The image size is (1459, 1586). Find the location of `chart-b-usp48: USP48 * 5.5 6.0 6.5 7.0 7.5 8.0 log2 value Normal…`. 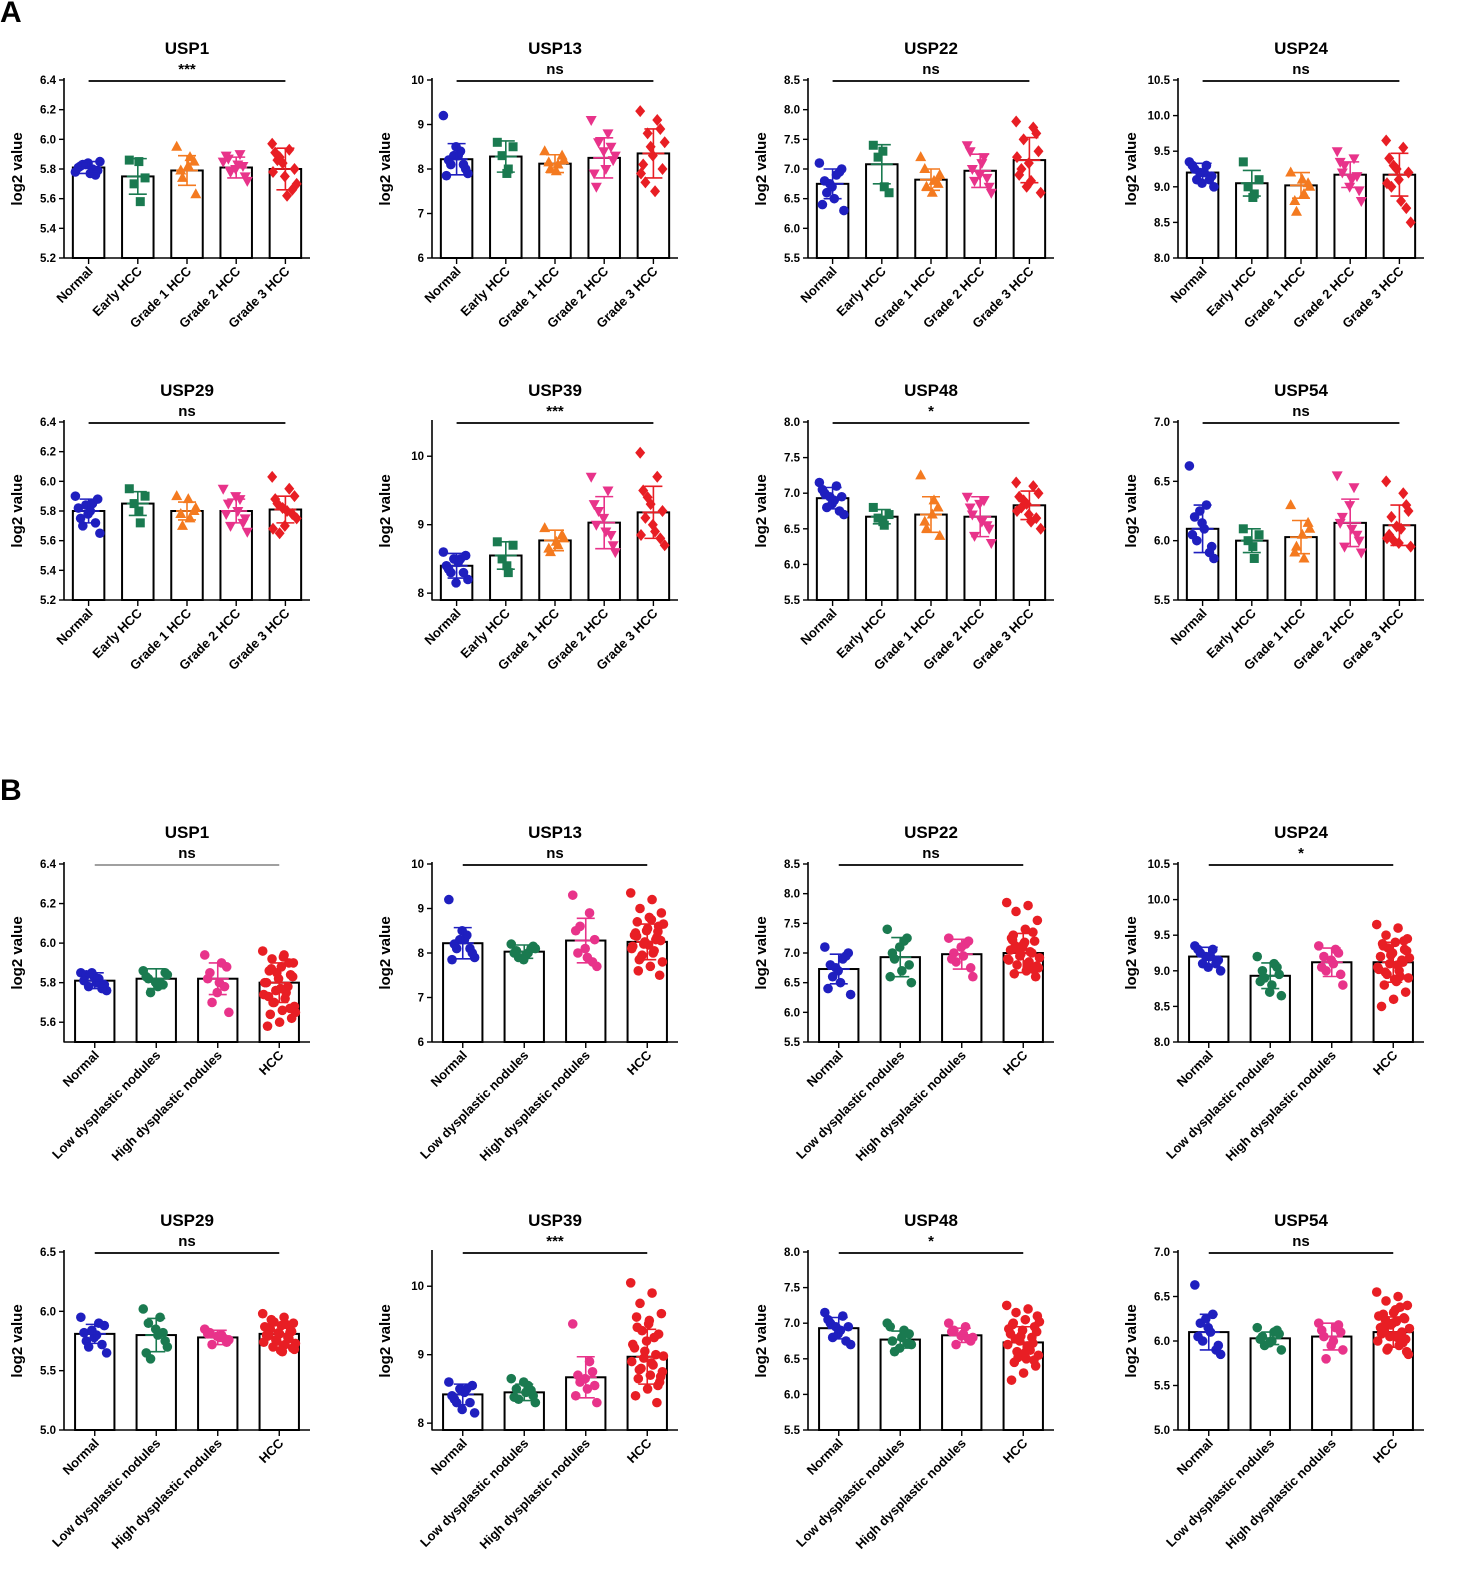

chart-b-usp48: USP48 * 5.5 6.0 6.5 7.0 7.5 8.0 log2 value Normal… is located at coordinates (903, 1381).